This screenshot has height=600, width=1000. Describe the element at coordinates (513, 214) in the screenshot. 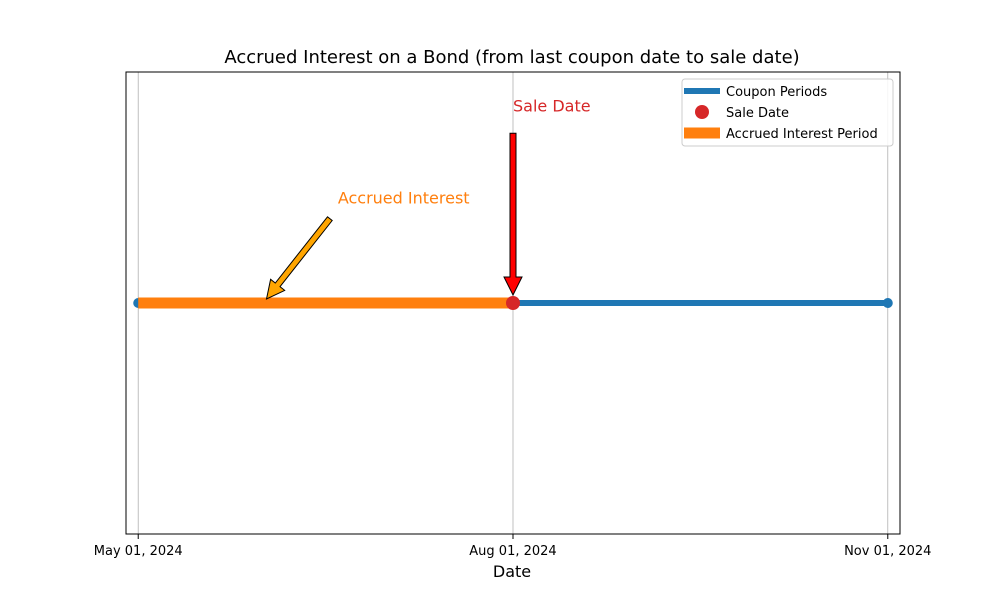

I see `sale-date-arrow` at that location.